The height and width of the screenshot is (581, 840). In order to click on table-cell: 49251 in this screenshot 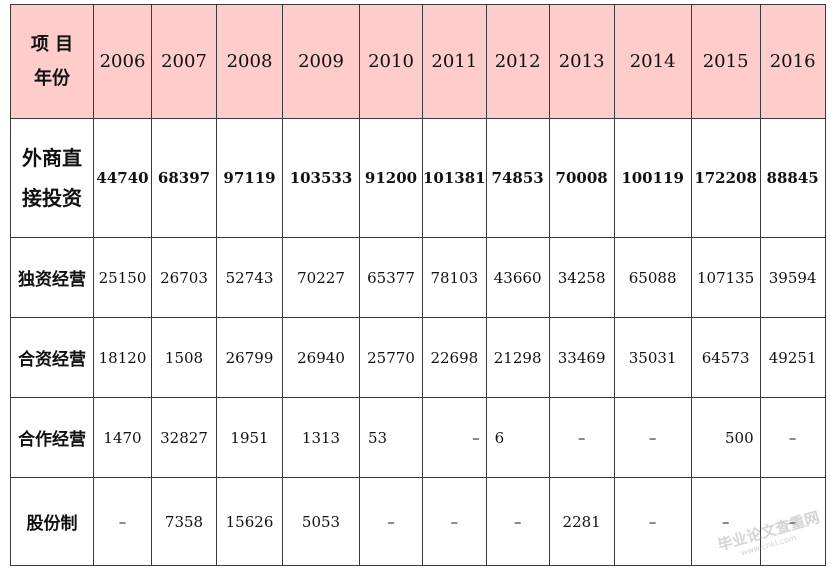, I will do `click(792, 357)`.